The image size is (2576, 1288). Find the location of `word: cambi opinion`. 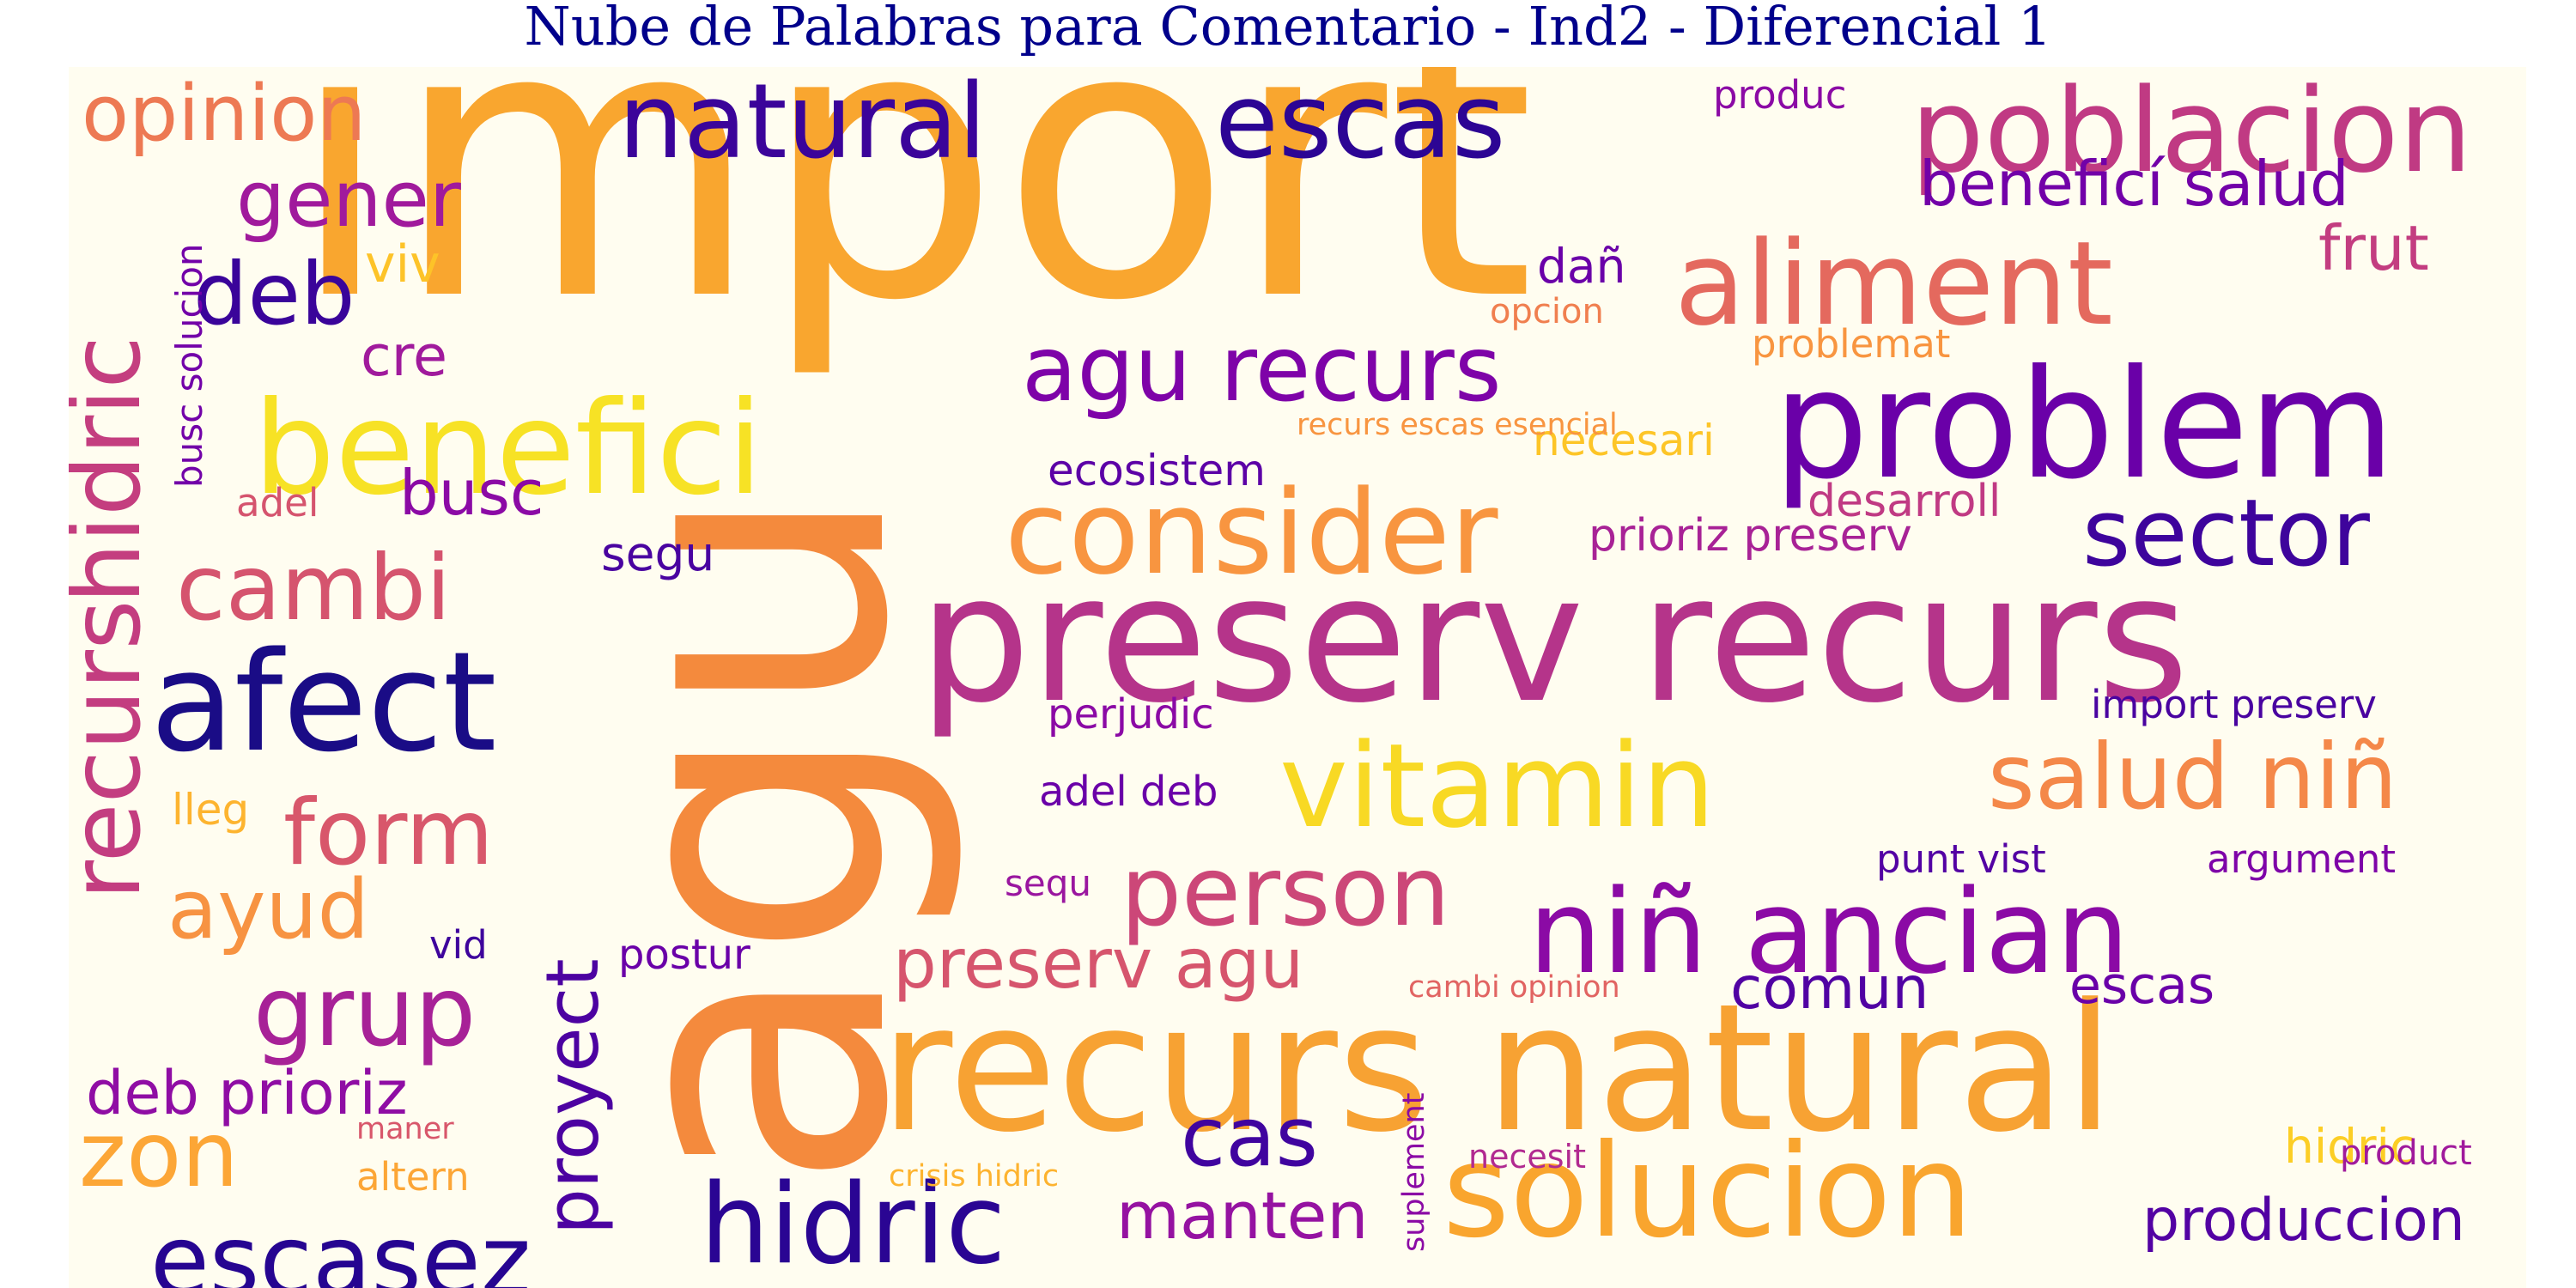

word: cambi opinion is located at coordinates (1514, 987).